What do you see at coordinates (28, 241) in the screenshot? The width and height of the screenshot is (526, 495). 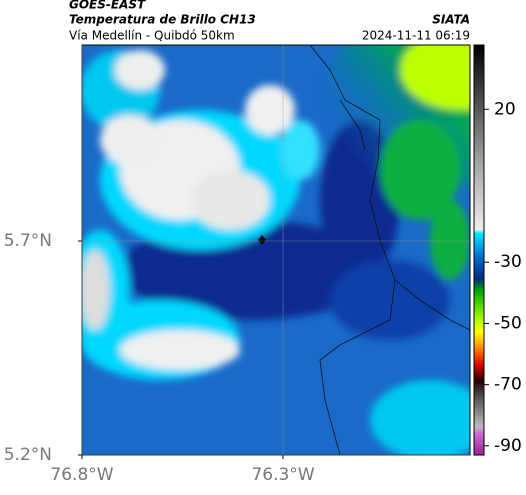 I see `y-tick-label: 5.7°N` at bounding box center [28, 241].